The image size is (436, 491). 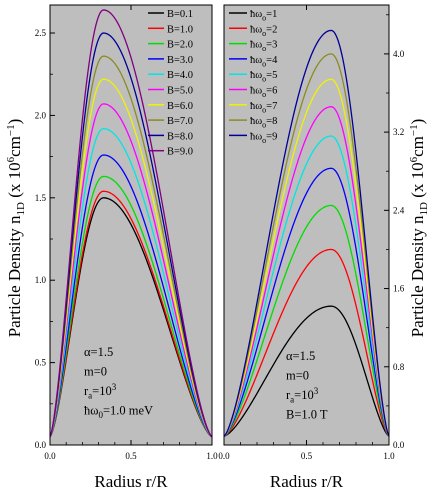 What do you see at coordinates (180, 29) in the screenshot?
I see `left-legend-label-2: B=1.0` at bounding box center [180, 29].